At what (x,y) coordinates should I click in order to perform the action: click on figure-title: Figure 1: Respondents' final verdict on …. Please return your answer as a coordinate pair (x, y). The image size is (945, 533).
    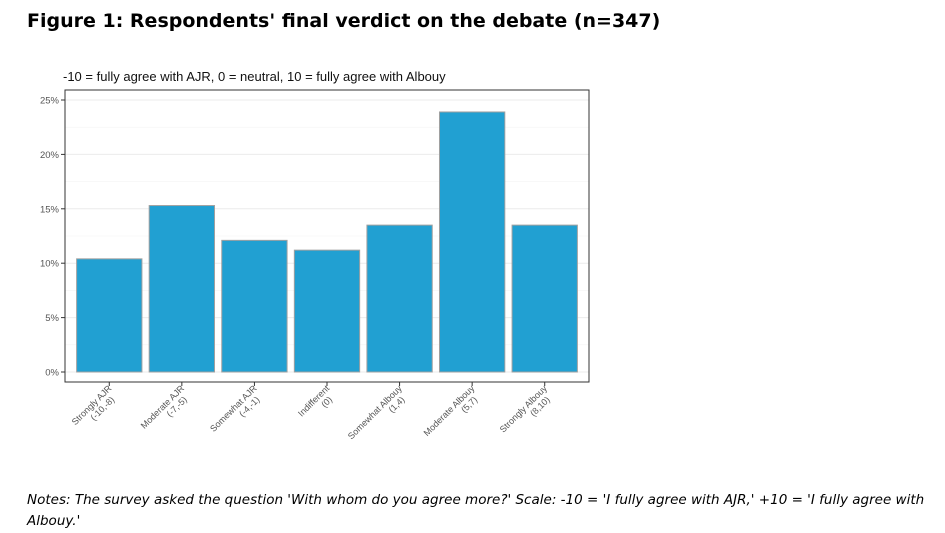
    Looking at the image, I should click on (344, 21).